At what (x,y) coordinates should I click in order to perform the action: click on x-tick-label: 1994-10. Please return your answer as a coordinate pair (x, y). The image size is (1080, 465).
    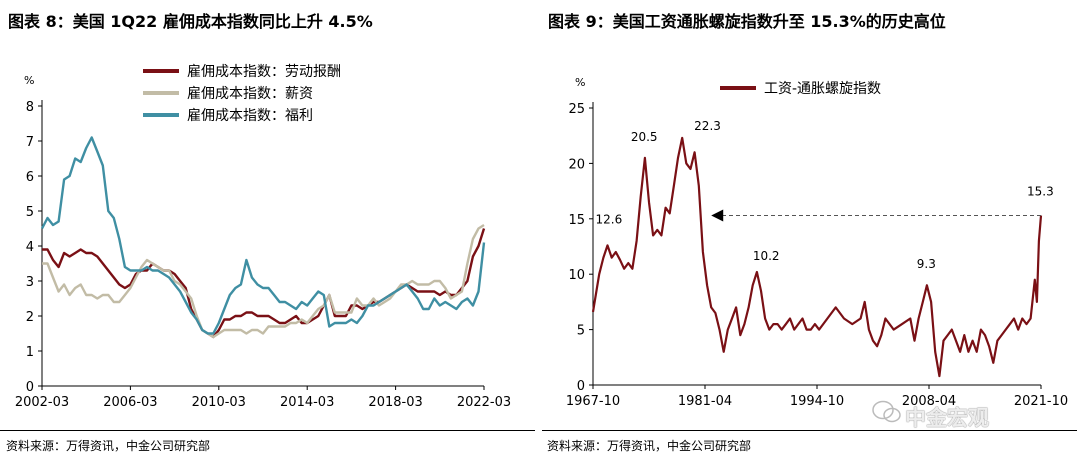
    Looking at the image, I should click on (817, 401).